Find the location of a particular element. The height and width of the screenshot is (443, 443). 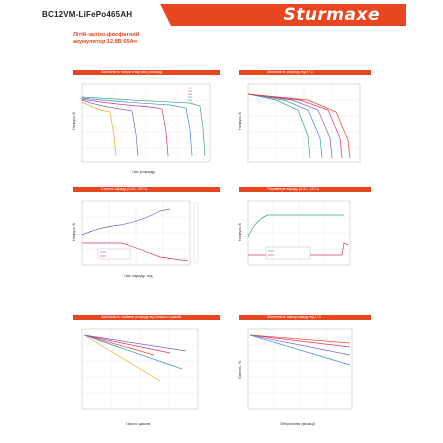

x-axis-label: Зберігання (місяці) is located at coordinates (298, 423).